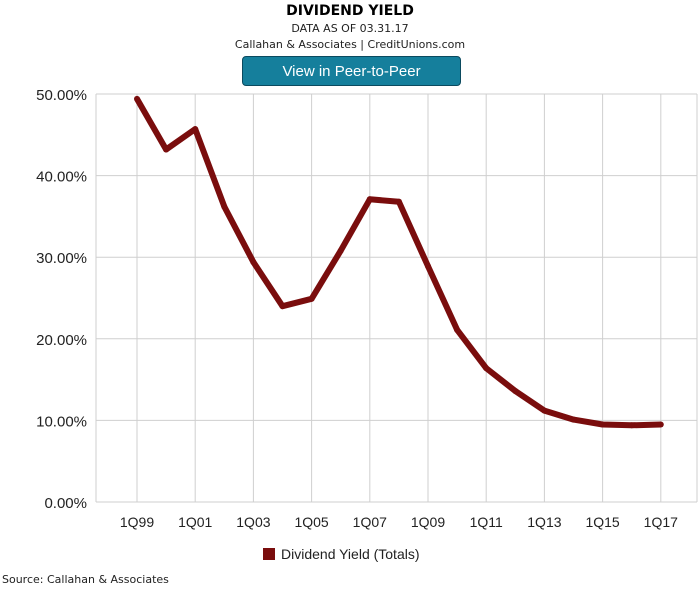 This screenshot has height=590, width=700. Describe the element at coordinates (65, 503) in the screenshot. I see `y-tick-label: 0.00%` at that location.